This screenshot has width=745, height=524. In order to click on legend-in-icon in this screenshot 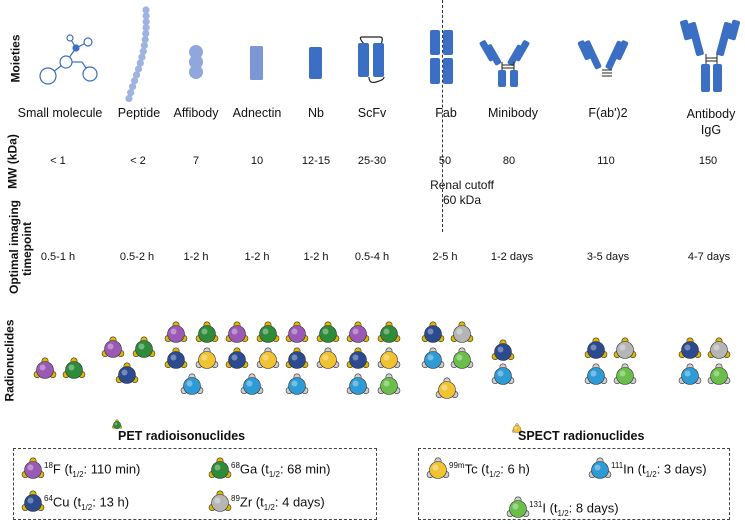, I will do `click(600, 468)`.